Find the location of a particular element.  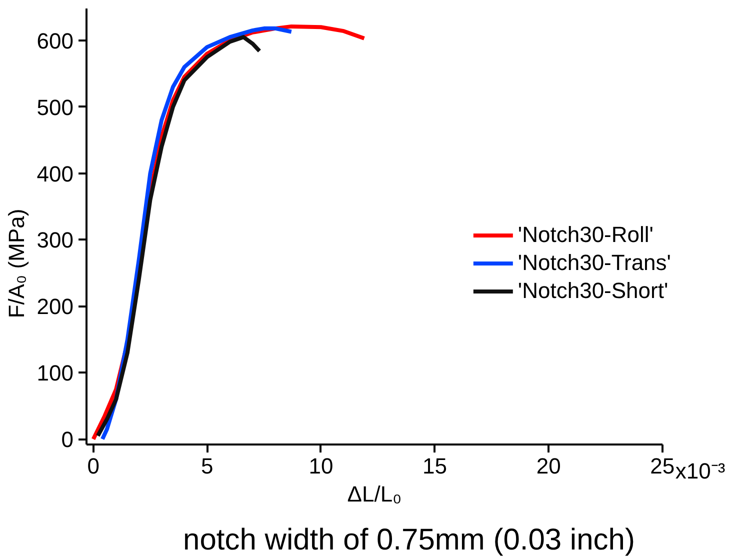

y-tick-label: 500 is located at coordinates (55, 107).